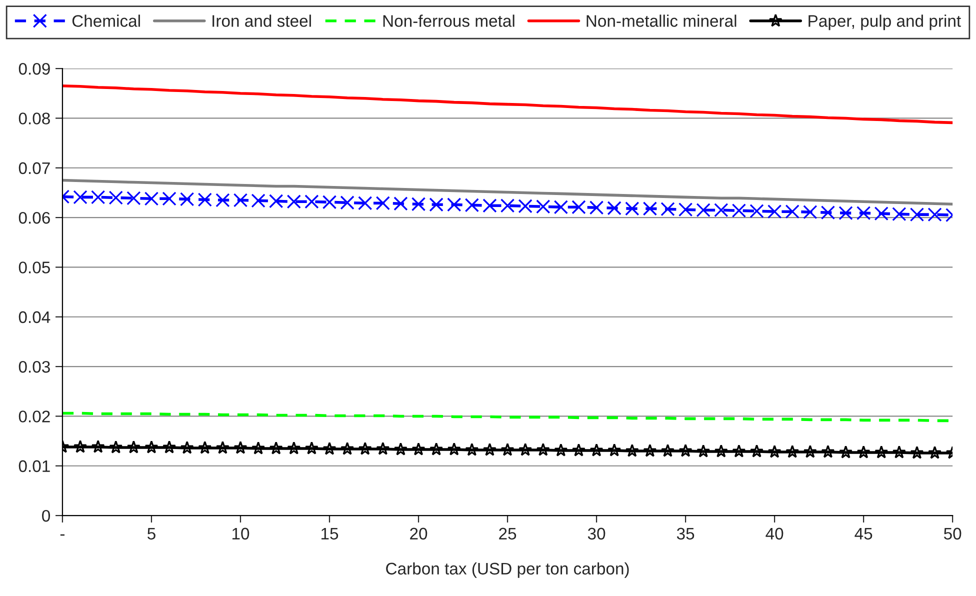  What do you see at coordinates (863, 534) in the screenshot?
I see `x-tick-label: 45` at bounding box center [863, 534].